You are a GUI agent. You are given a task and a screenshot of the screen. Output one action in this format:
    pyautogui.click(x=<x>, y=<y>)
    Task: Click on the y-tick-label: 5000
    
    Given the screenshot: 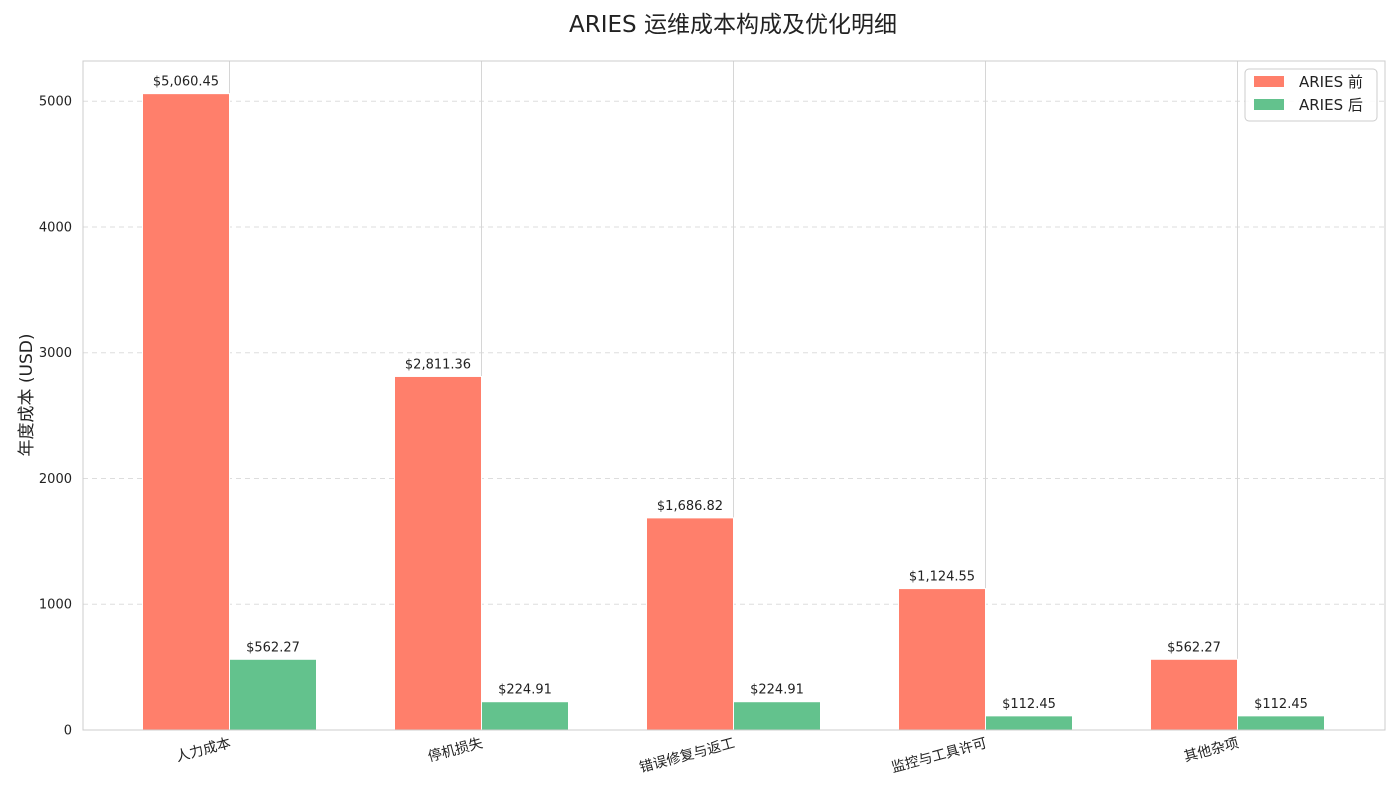 What is the action you would take?
    pyautogui.click(x=55, y=102)
    